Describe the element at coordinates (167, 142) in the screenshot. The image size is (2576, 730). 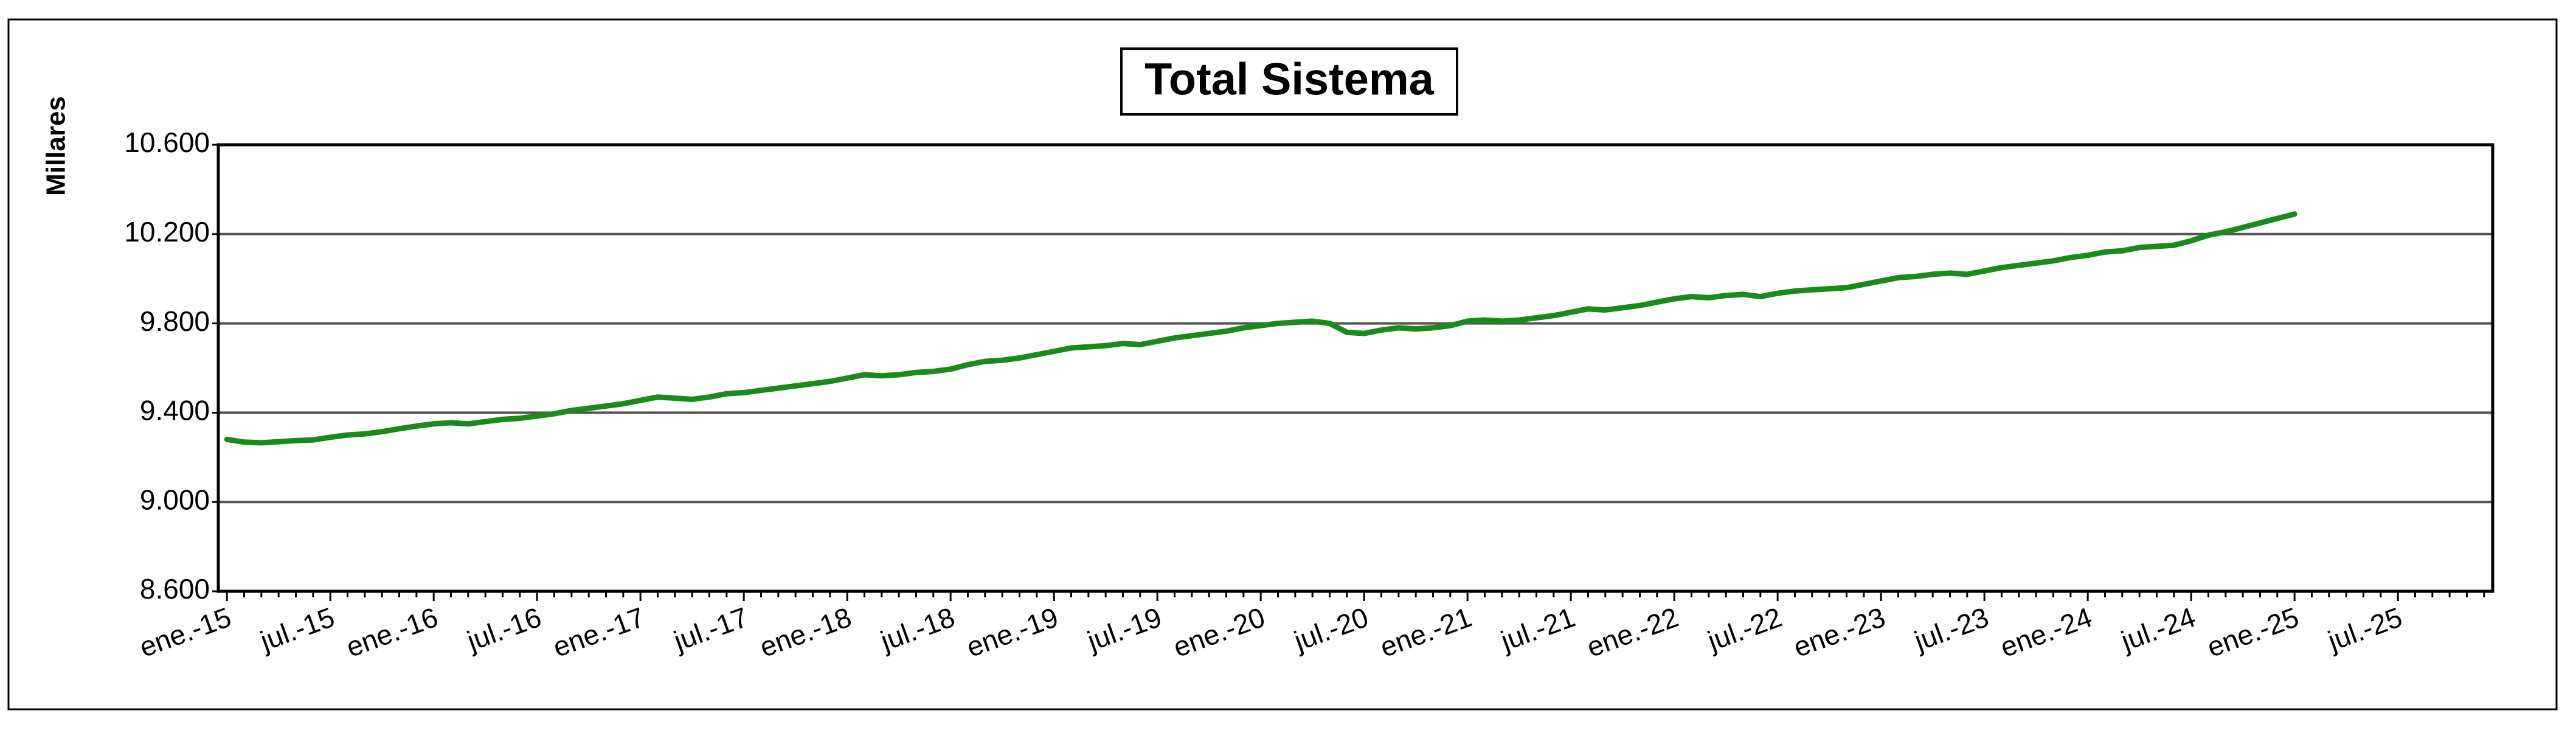
I see `y-tick-label: 10.600` at that location.